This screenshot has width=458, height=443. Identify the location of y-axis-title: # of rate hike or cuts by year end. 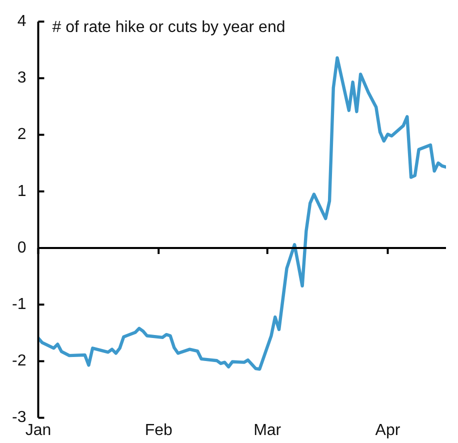
(169, 27).